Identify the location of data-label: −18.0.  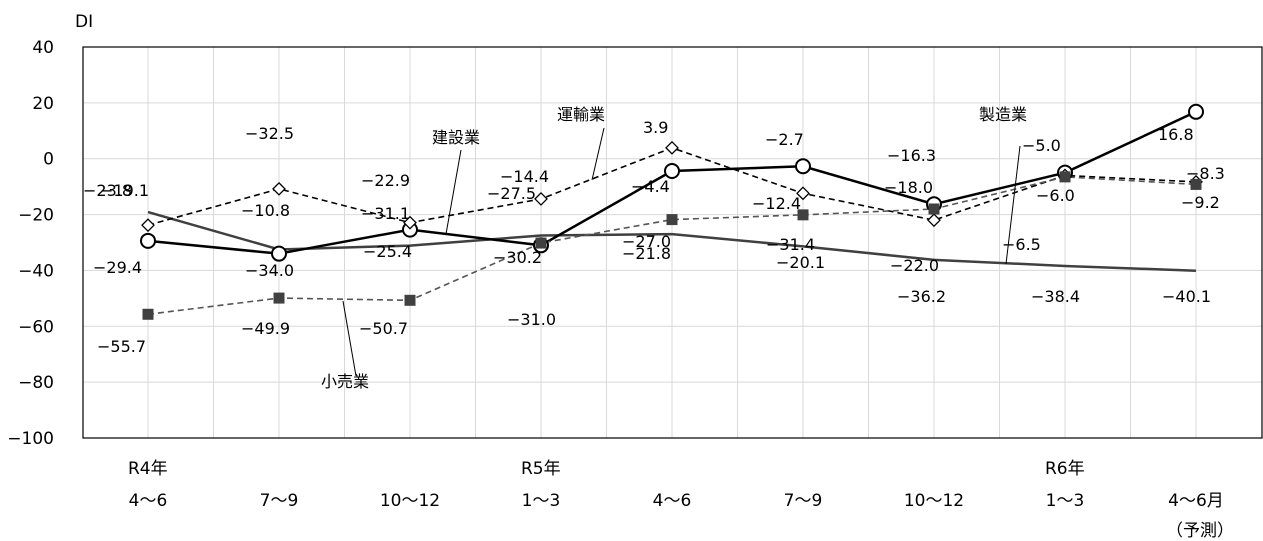
(908, 187).